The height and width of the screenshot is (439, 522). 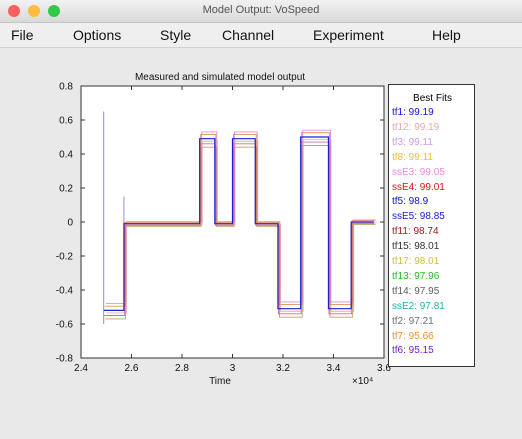 What do you see at coordinates (446, 35) in the screenshot?
I see `menu-help: Help` at bounding box center [446, 35].